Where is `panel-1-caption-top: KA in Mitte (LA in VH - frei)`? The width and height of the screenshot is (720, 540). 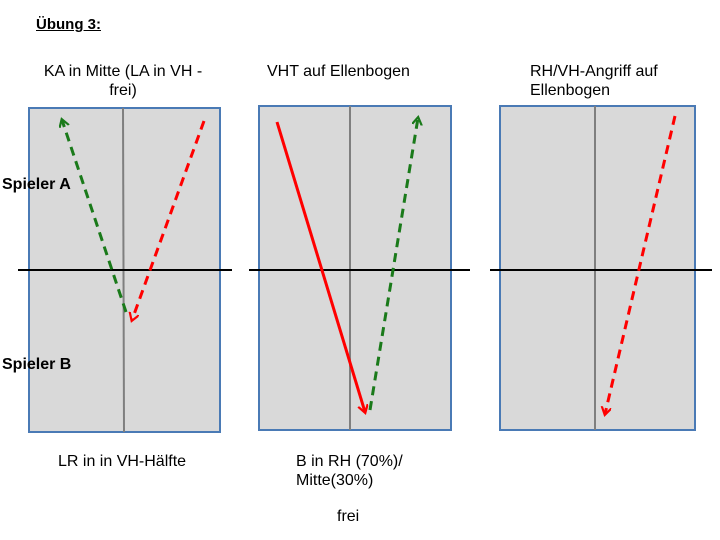 panel-1-caption-top: KA in Mitte (LA in VH - frei) is located at coordinates (123, 81).